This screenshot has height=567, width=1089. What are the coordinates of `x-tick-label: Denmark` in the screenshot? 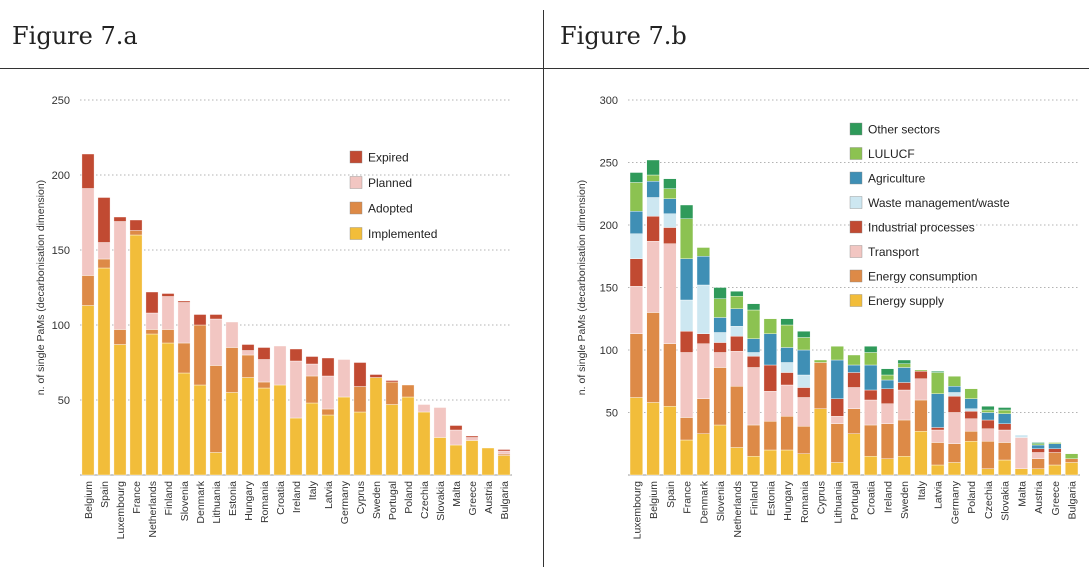 It's located at (201, 501).